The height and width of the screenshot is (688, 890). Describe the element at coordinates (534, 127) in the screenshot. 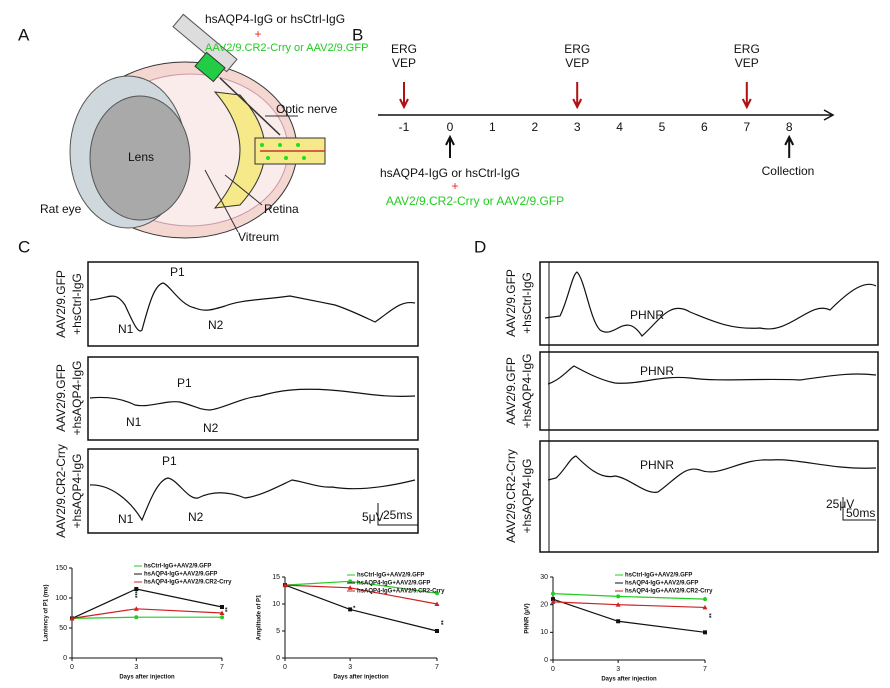

I see `timeline-tick: 2` at that location.